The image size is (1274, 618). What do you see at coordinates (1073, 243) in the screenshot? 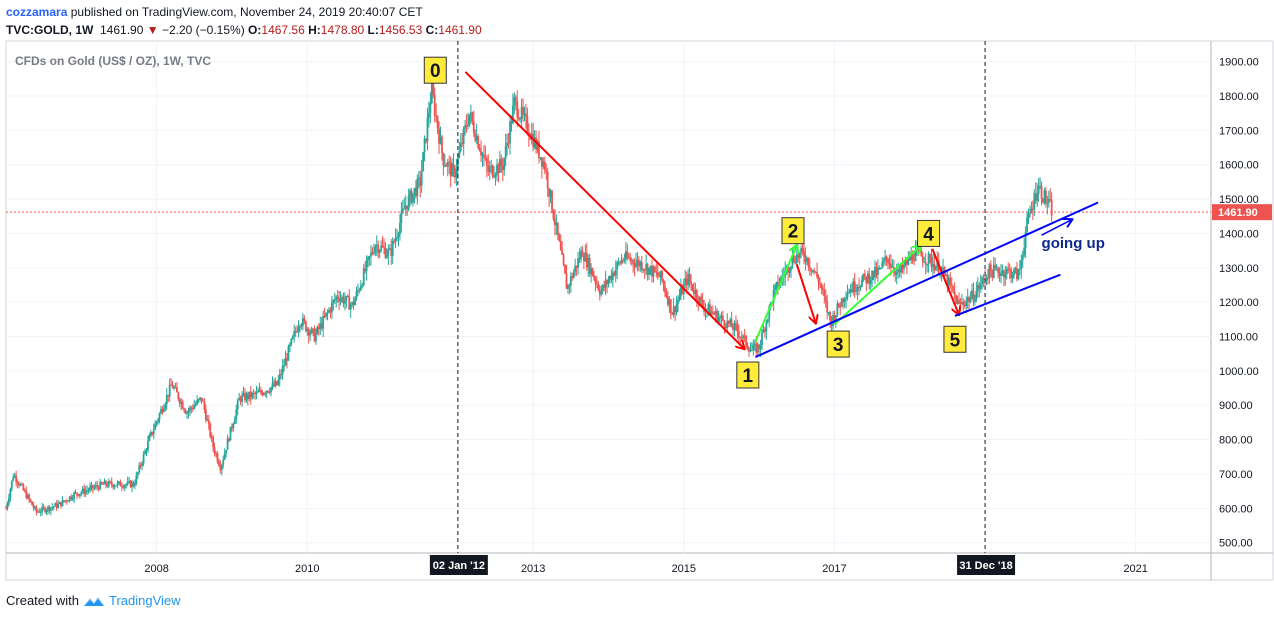
I see `going-up-note: going up` at bounding box center [1073, 243].